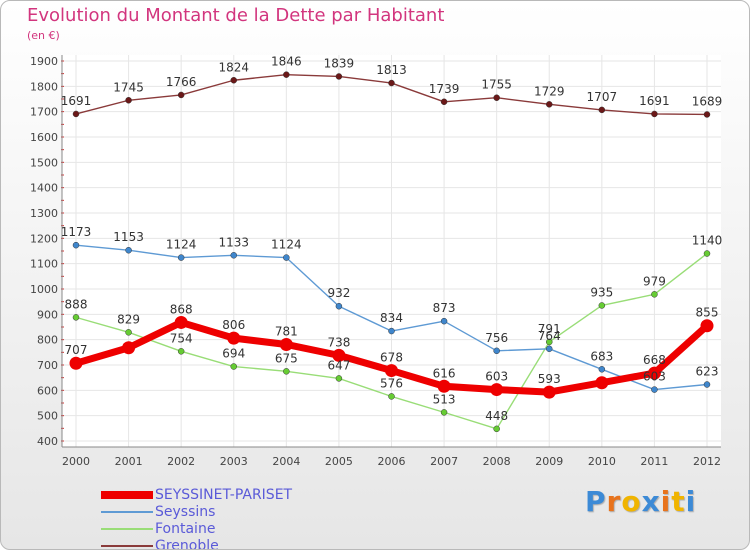 This screenshot has width=750, height=550. I want to click on data-label: 576, so click(391, 383).